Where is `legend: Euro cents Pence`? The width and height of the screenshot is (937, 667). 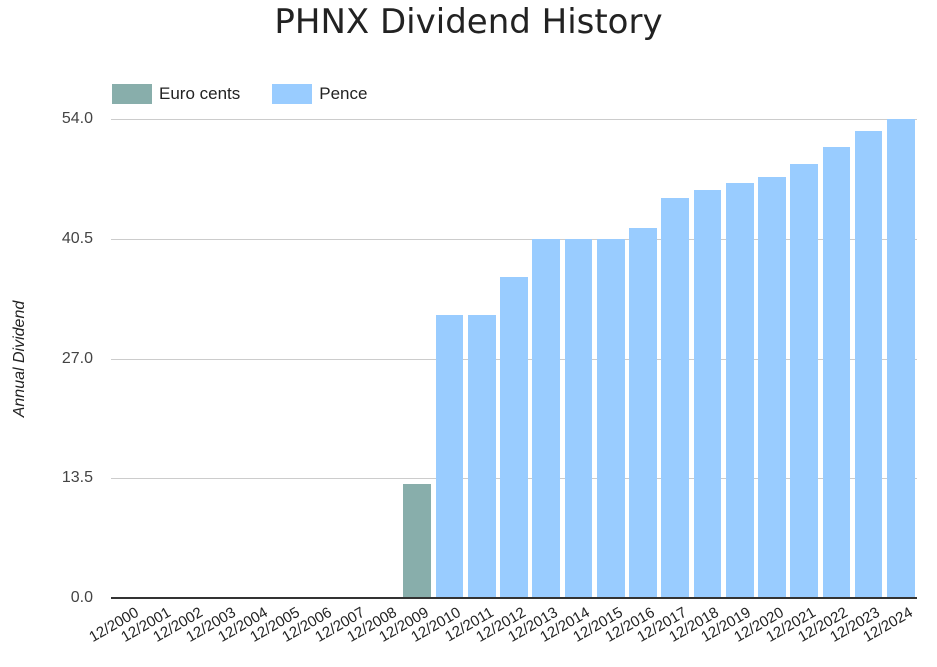 legend: Euro cents Pence is located at coordinates (255, 94).